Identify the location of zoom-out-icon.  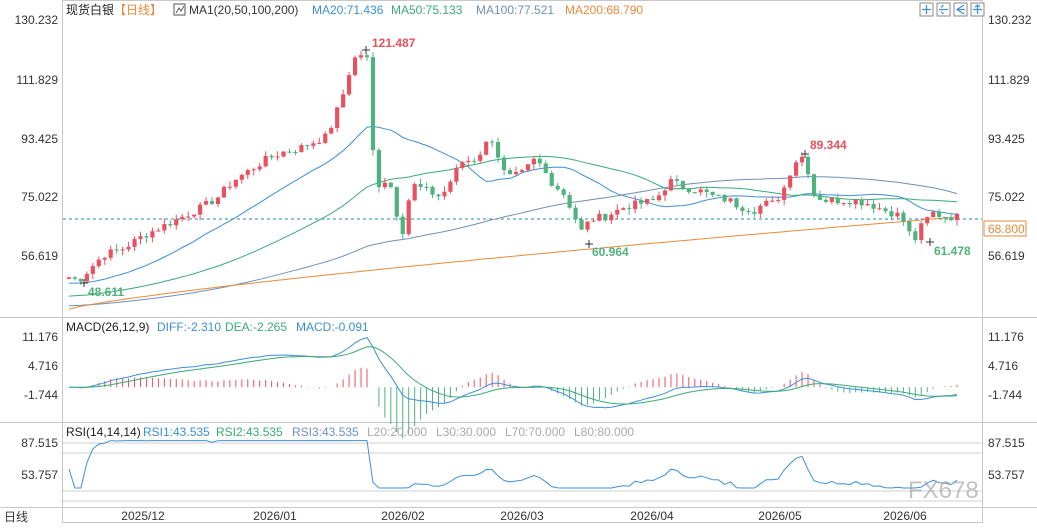
(943, 9).